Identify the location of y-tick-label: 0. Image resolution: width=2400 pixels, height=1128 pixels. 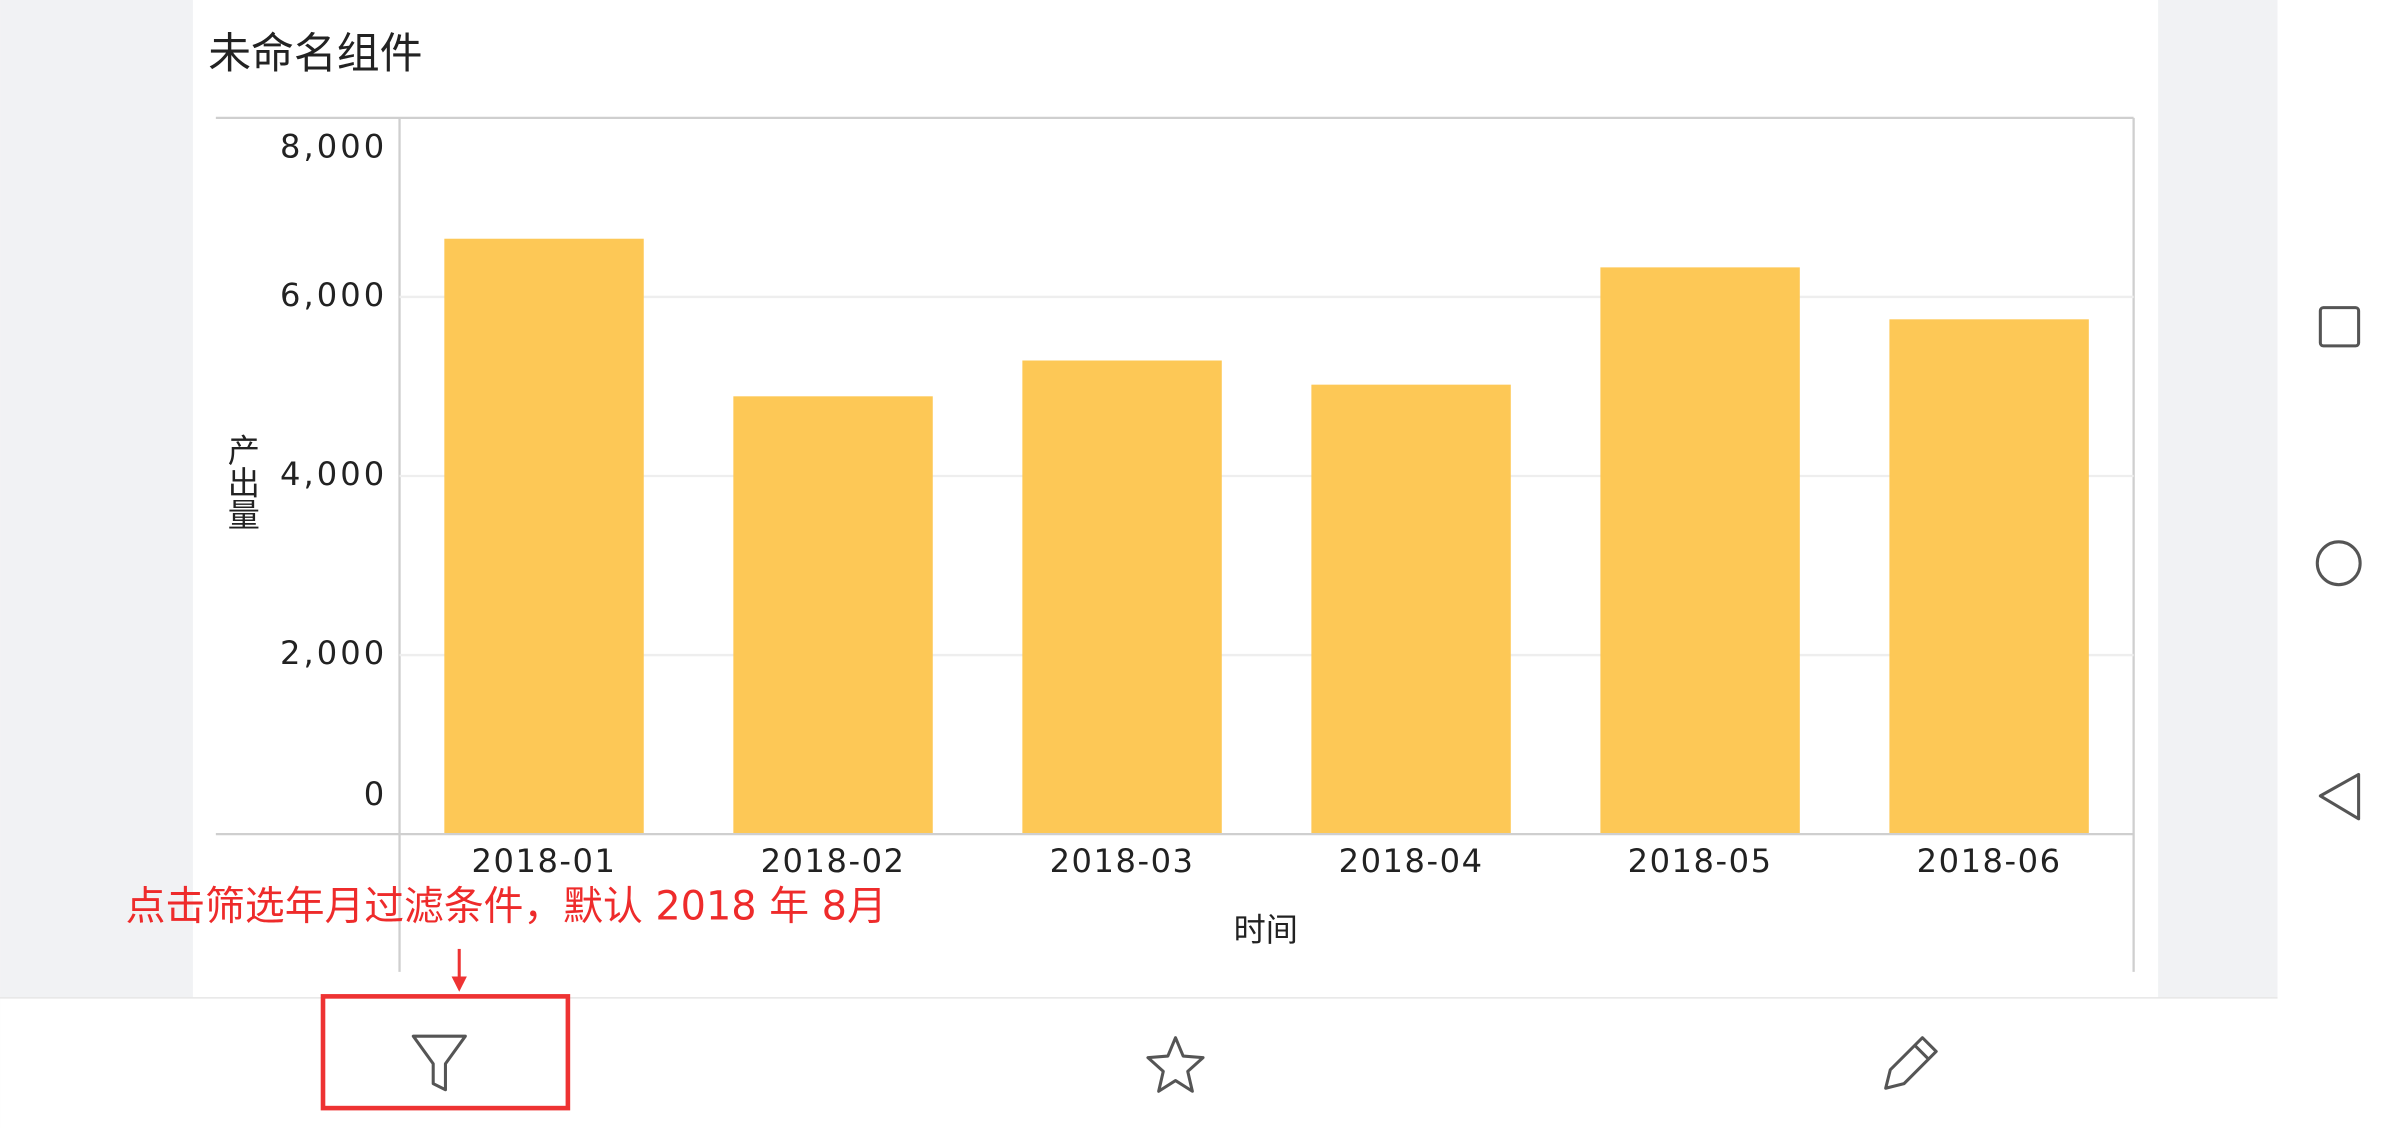
(376, 794).